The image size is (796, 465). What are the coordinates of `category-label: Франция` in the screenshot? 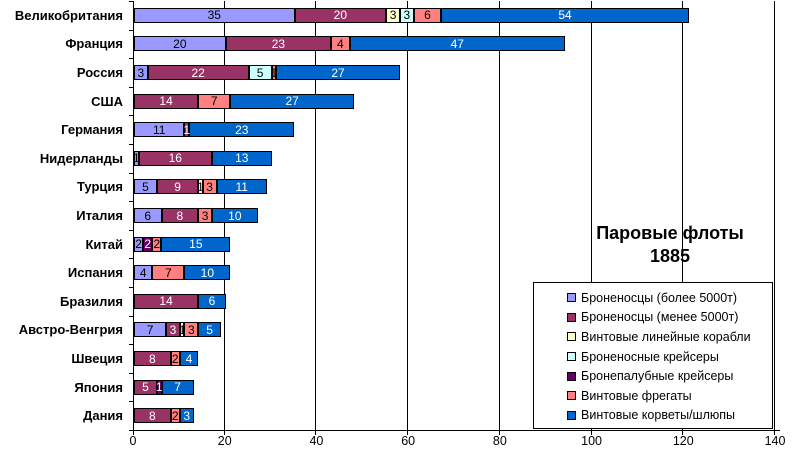 It's located at (94, 44).